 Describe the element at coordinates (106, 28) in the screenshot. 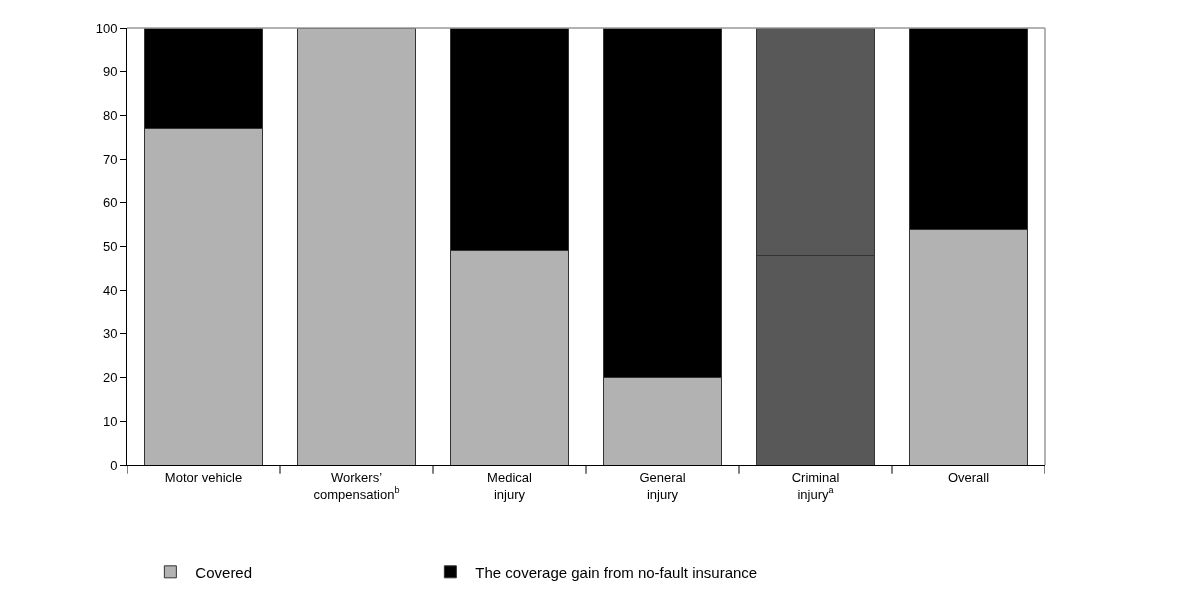

I see `y-tick-label: 100` at that location.